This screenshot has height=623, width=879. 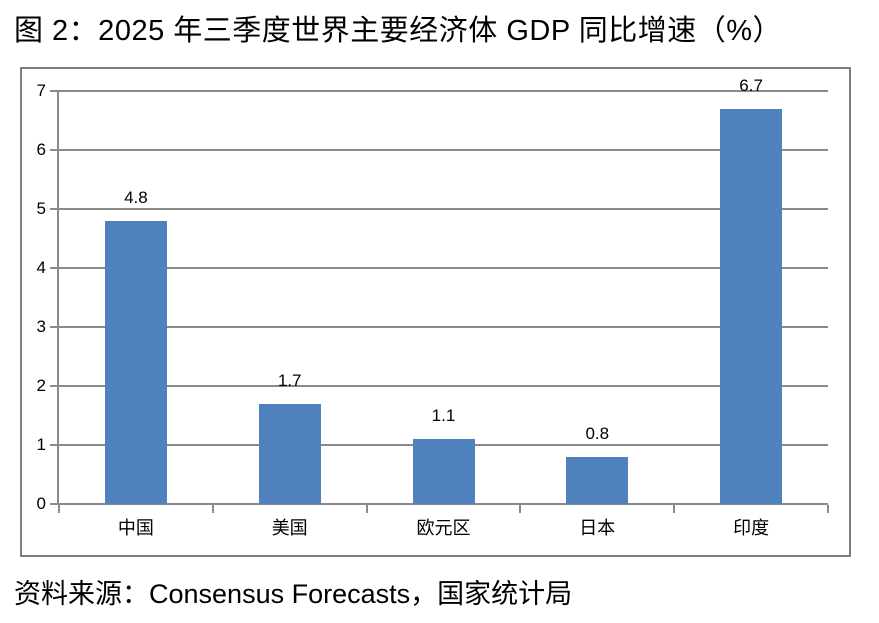 I want to click on category-label: 日本, so click(x=597, y=528).